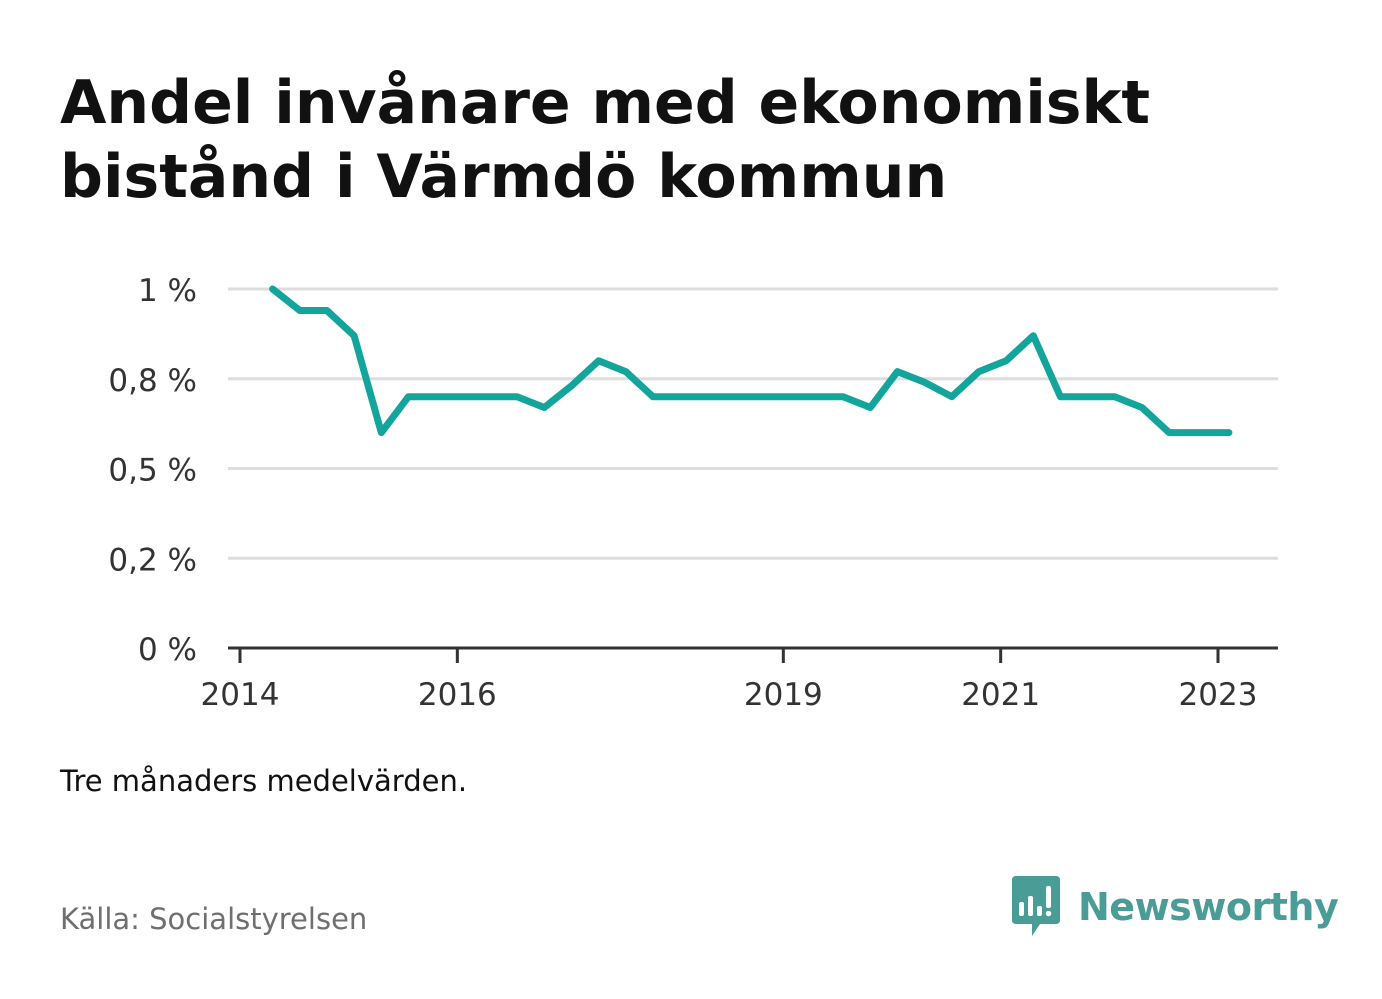 The image size is (1382, 999). I want to click on y-tick-label: 0,5 %, so click(152, 471).